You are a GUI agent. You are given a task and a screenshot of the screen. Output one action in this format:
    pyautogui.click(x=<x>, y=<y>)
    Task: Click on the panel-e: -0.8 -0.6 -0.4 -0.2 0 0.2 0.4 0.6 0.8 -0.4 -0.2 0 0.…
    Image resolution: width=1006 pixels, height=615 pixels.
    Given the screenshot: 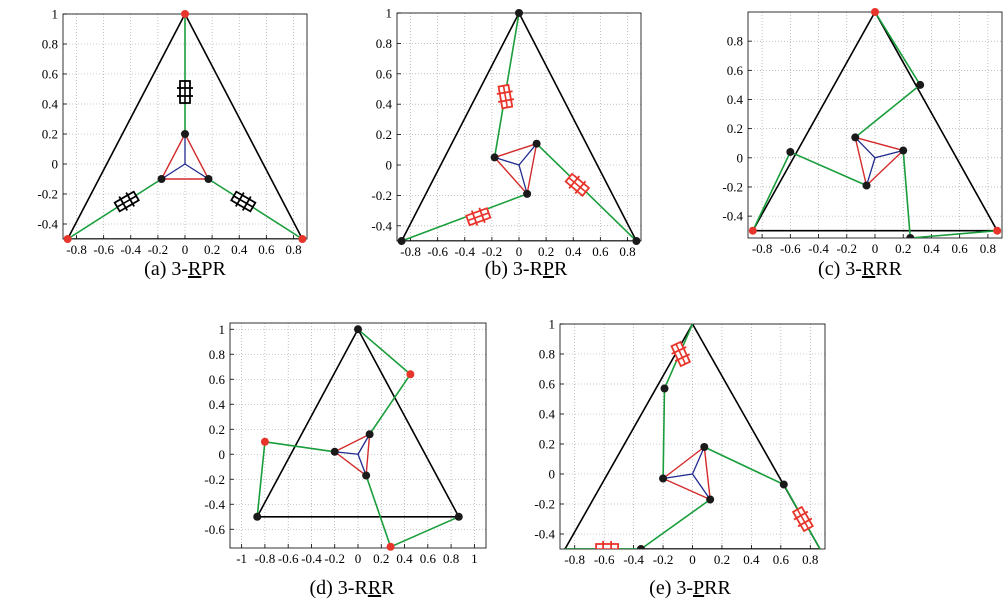 What is the action you would take?
    pyautogui.click(x=680, y=458)
    